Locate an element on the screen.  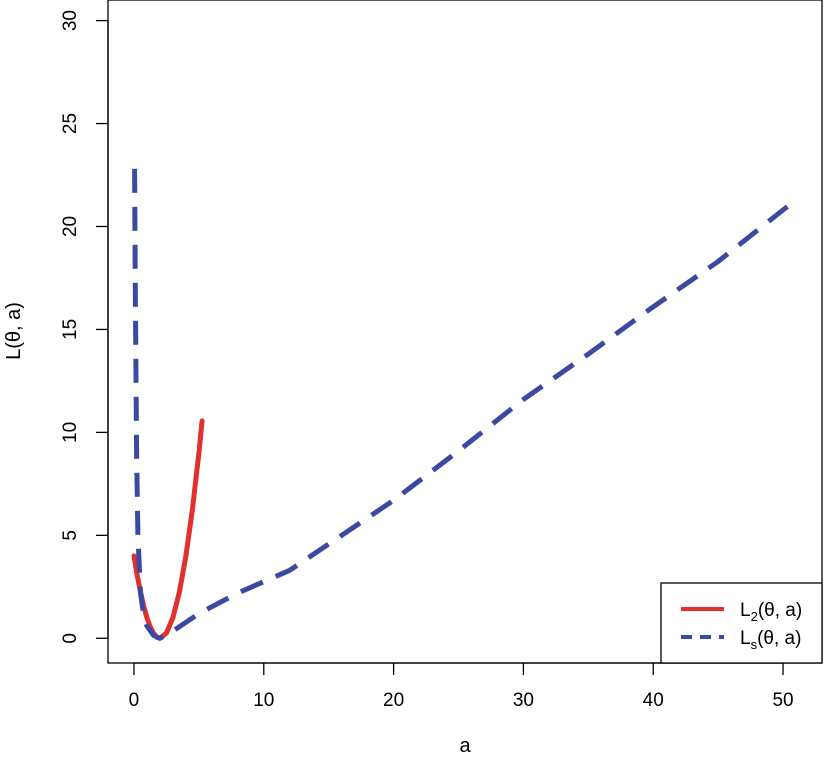
legend-label-l2: L2(θ, a) is located at coordinates (771, 612).